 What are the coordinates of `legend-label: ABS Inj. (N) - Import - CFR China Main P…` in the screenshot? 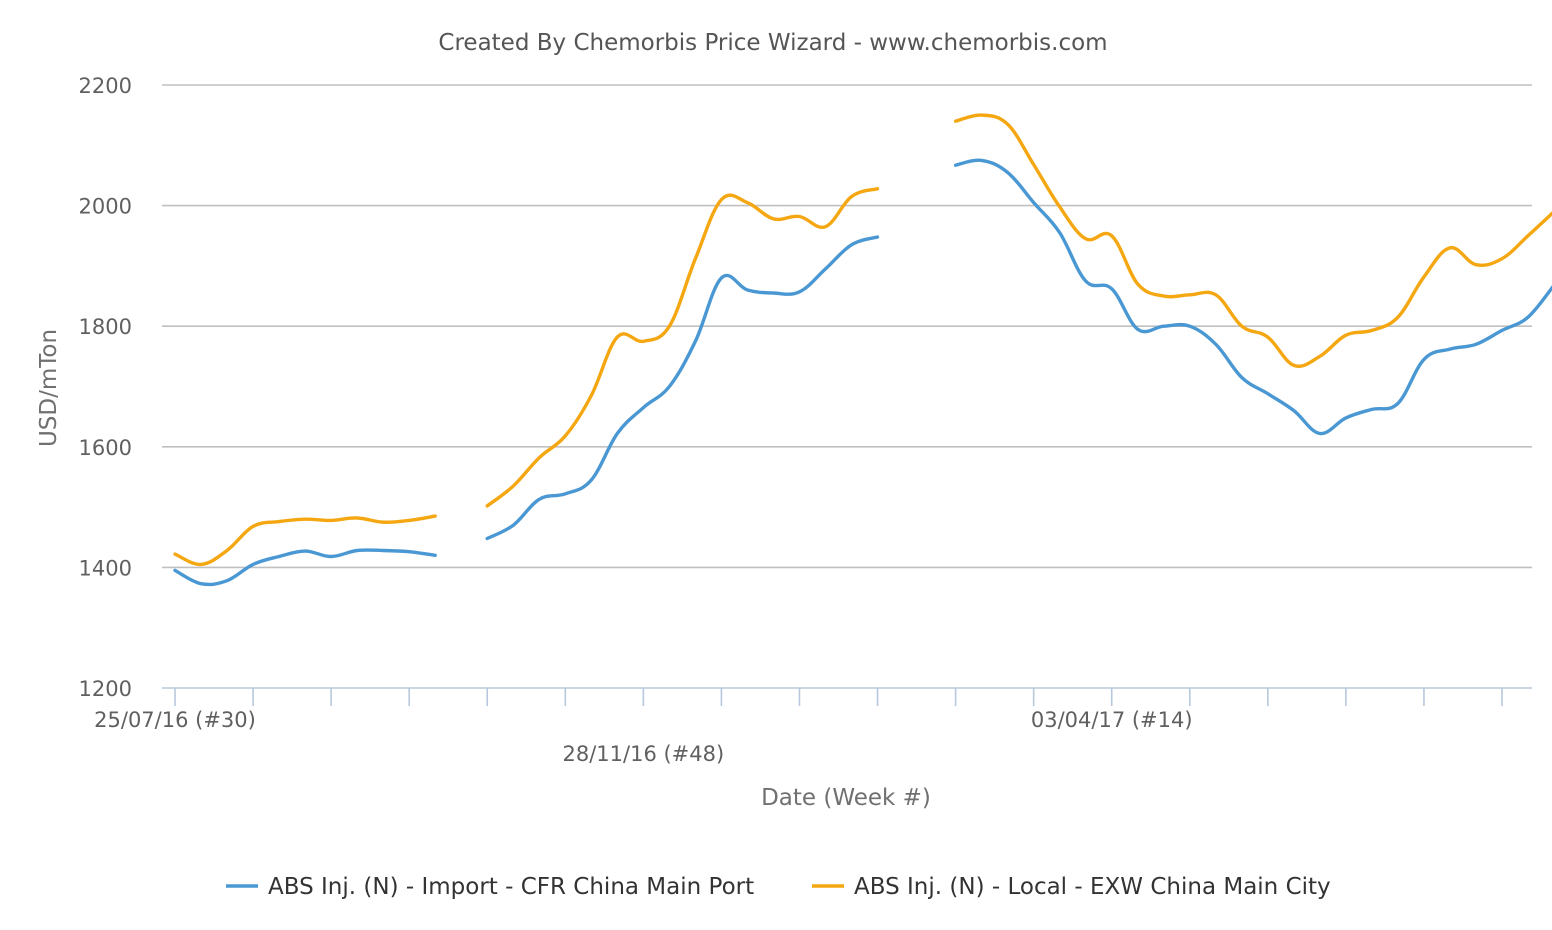 It's located at (511, 887).